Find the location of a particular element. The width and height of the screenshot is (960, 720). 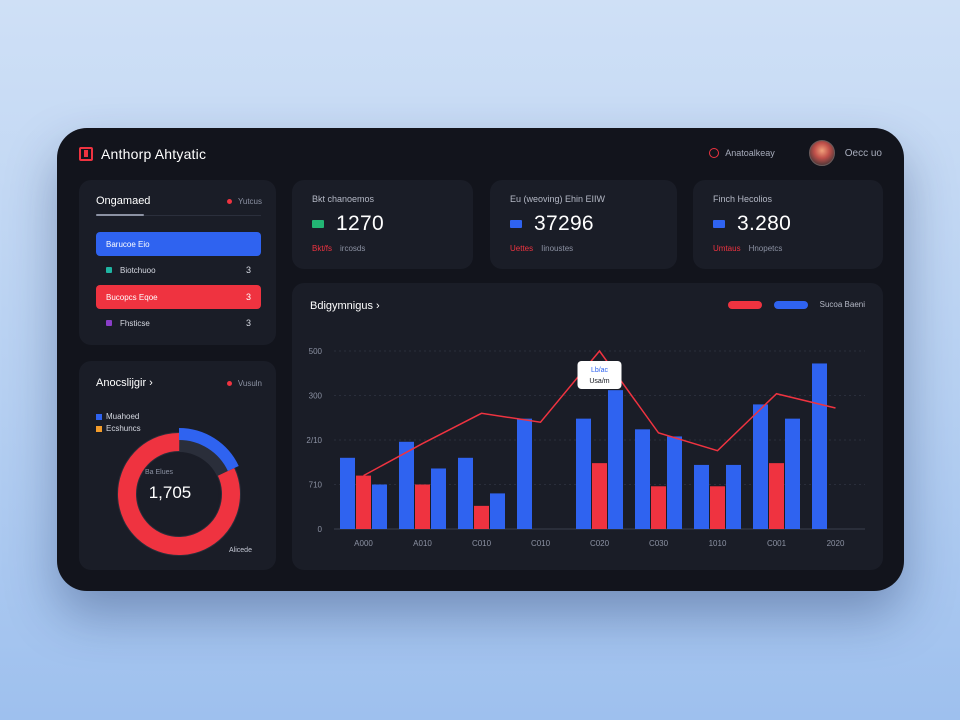

trend-line is located at coordinates (599, 413).